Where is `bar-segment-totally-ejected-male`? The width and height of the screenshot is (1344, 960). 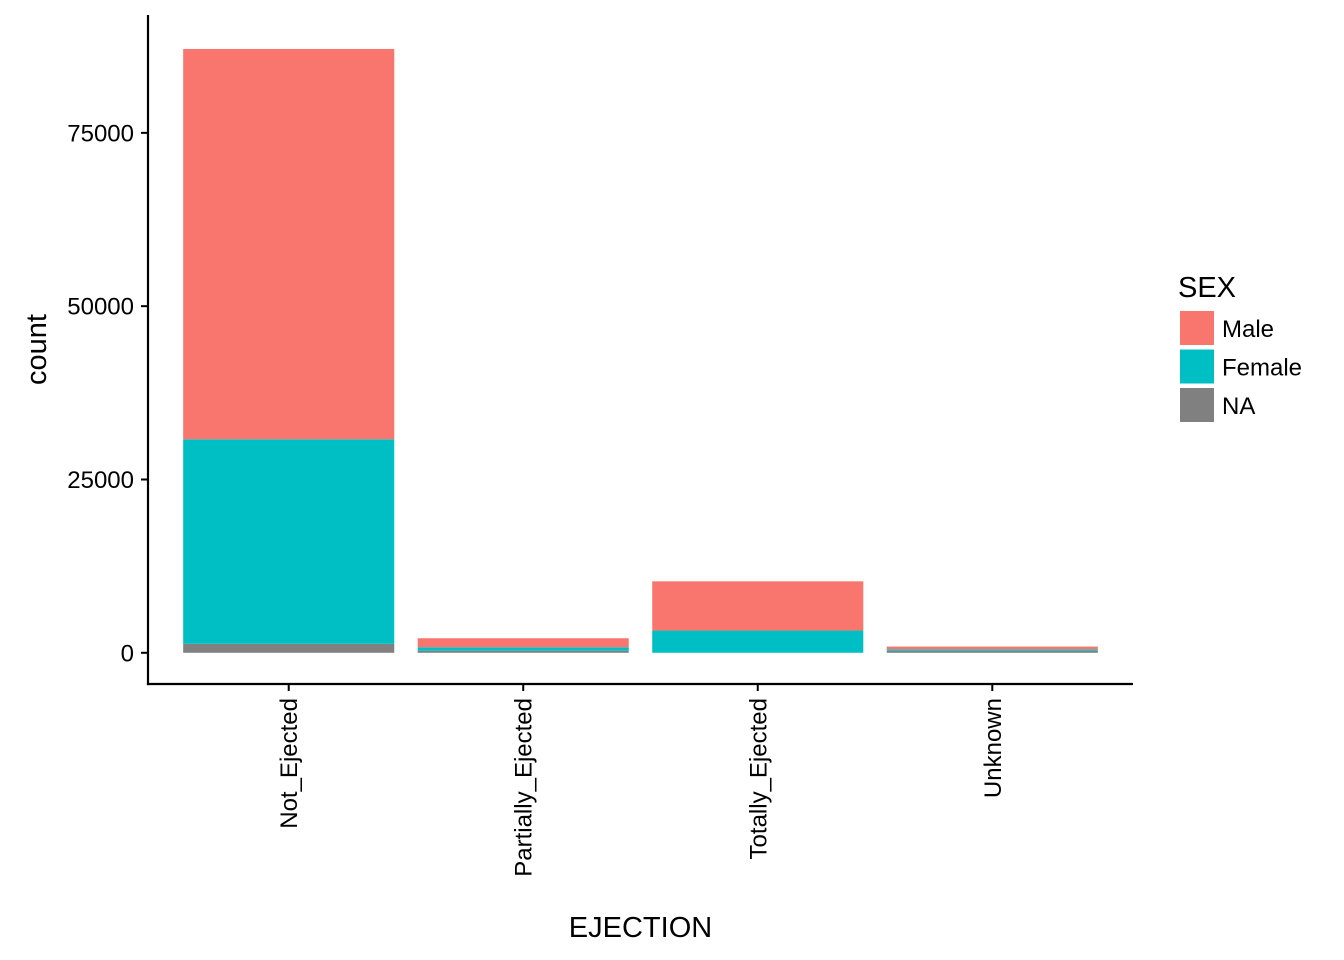 bar-segment-totally-ejected-male is located at coordinates (758, 606).